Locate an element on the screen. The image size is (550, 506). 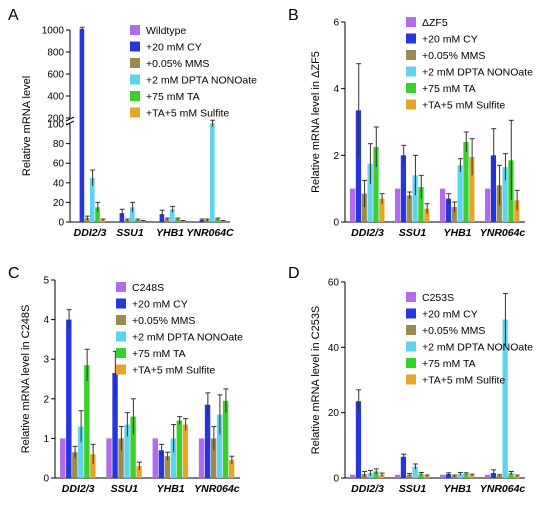
x-tick-label: YNR064C is located at coordinates (210, 233).